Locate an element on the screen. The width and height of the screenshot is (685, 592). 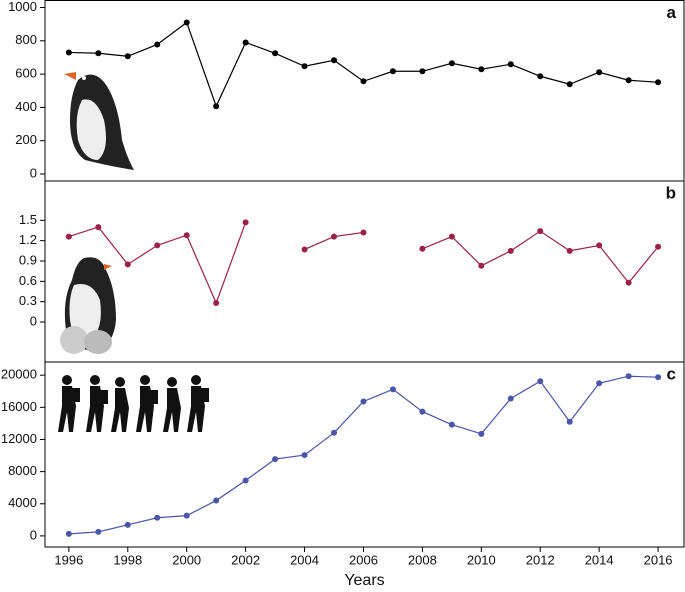
panel-label: c is located at coordinates (671, 373).